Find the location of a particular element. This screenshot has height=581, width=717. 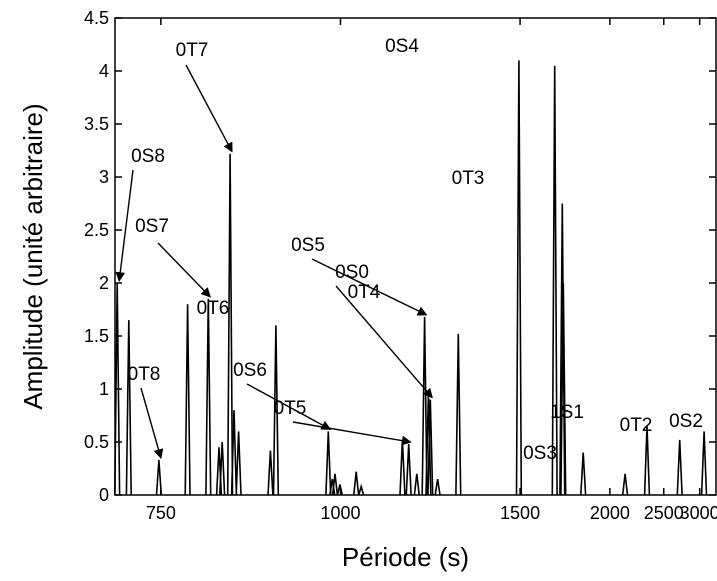

annotation-label: 0T4 is located at coordinates (364, 292).